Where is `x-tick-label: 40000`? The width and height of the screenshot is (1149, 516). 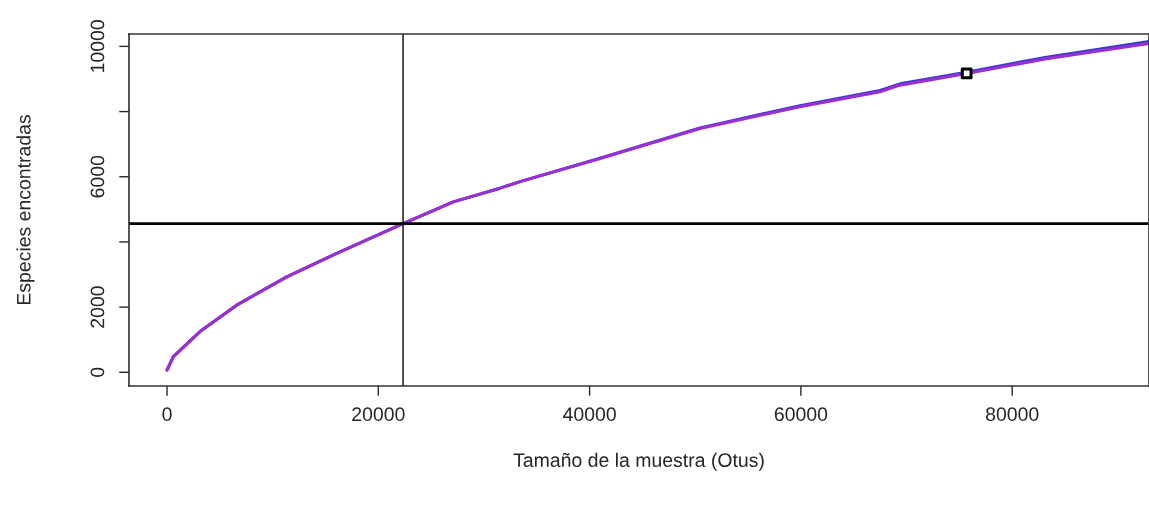 x-tick-label: 40000 is located at coordinates (589, 414).